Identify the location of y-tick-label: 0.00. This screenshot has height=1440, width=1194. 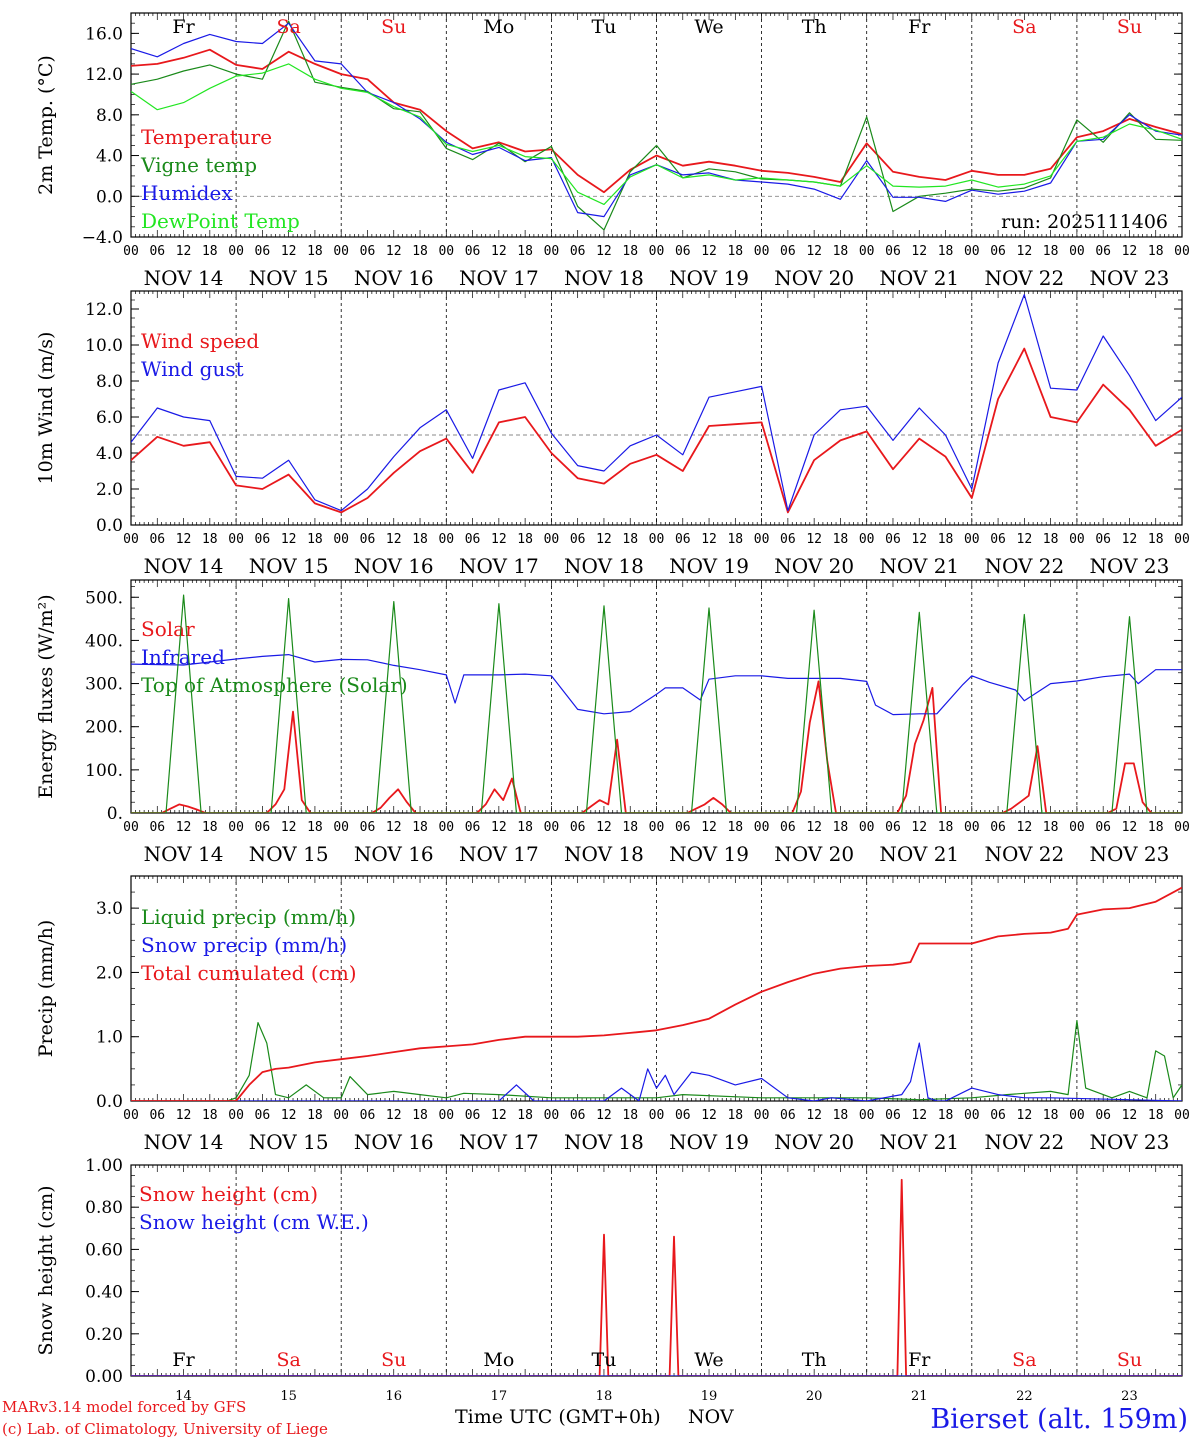
(104, 1377).